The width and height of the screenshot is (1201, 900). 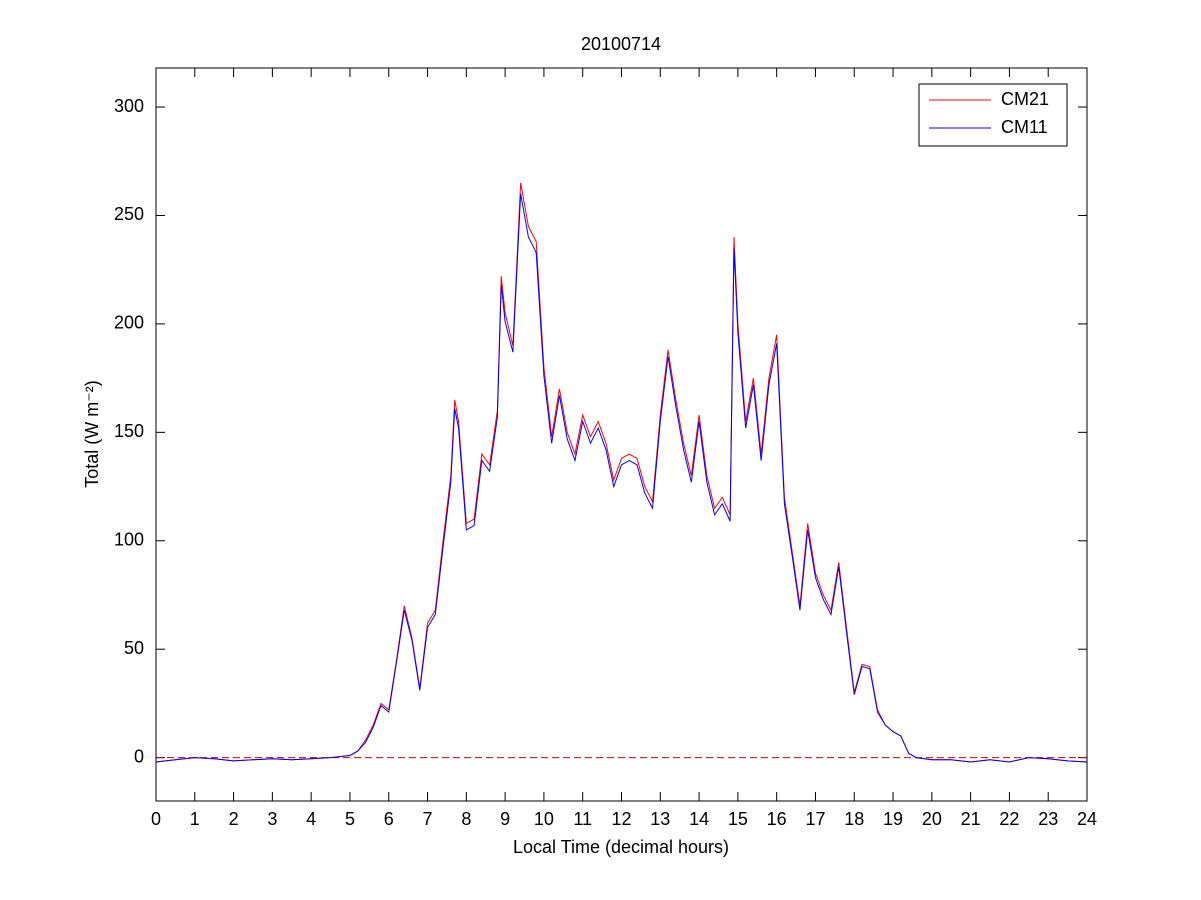 What do you see at coordinates (582, 819) in the screenshot?
I see `x-tick-label: 11` at bounding box center [582, 819].